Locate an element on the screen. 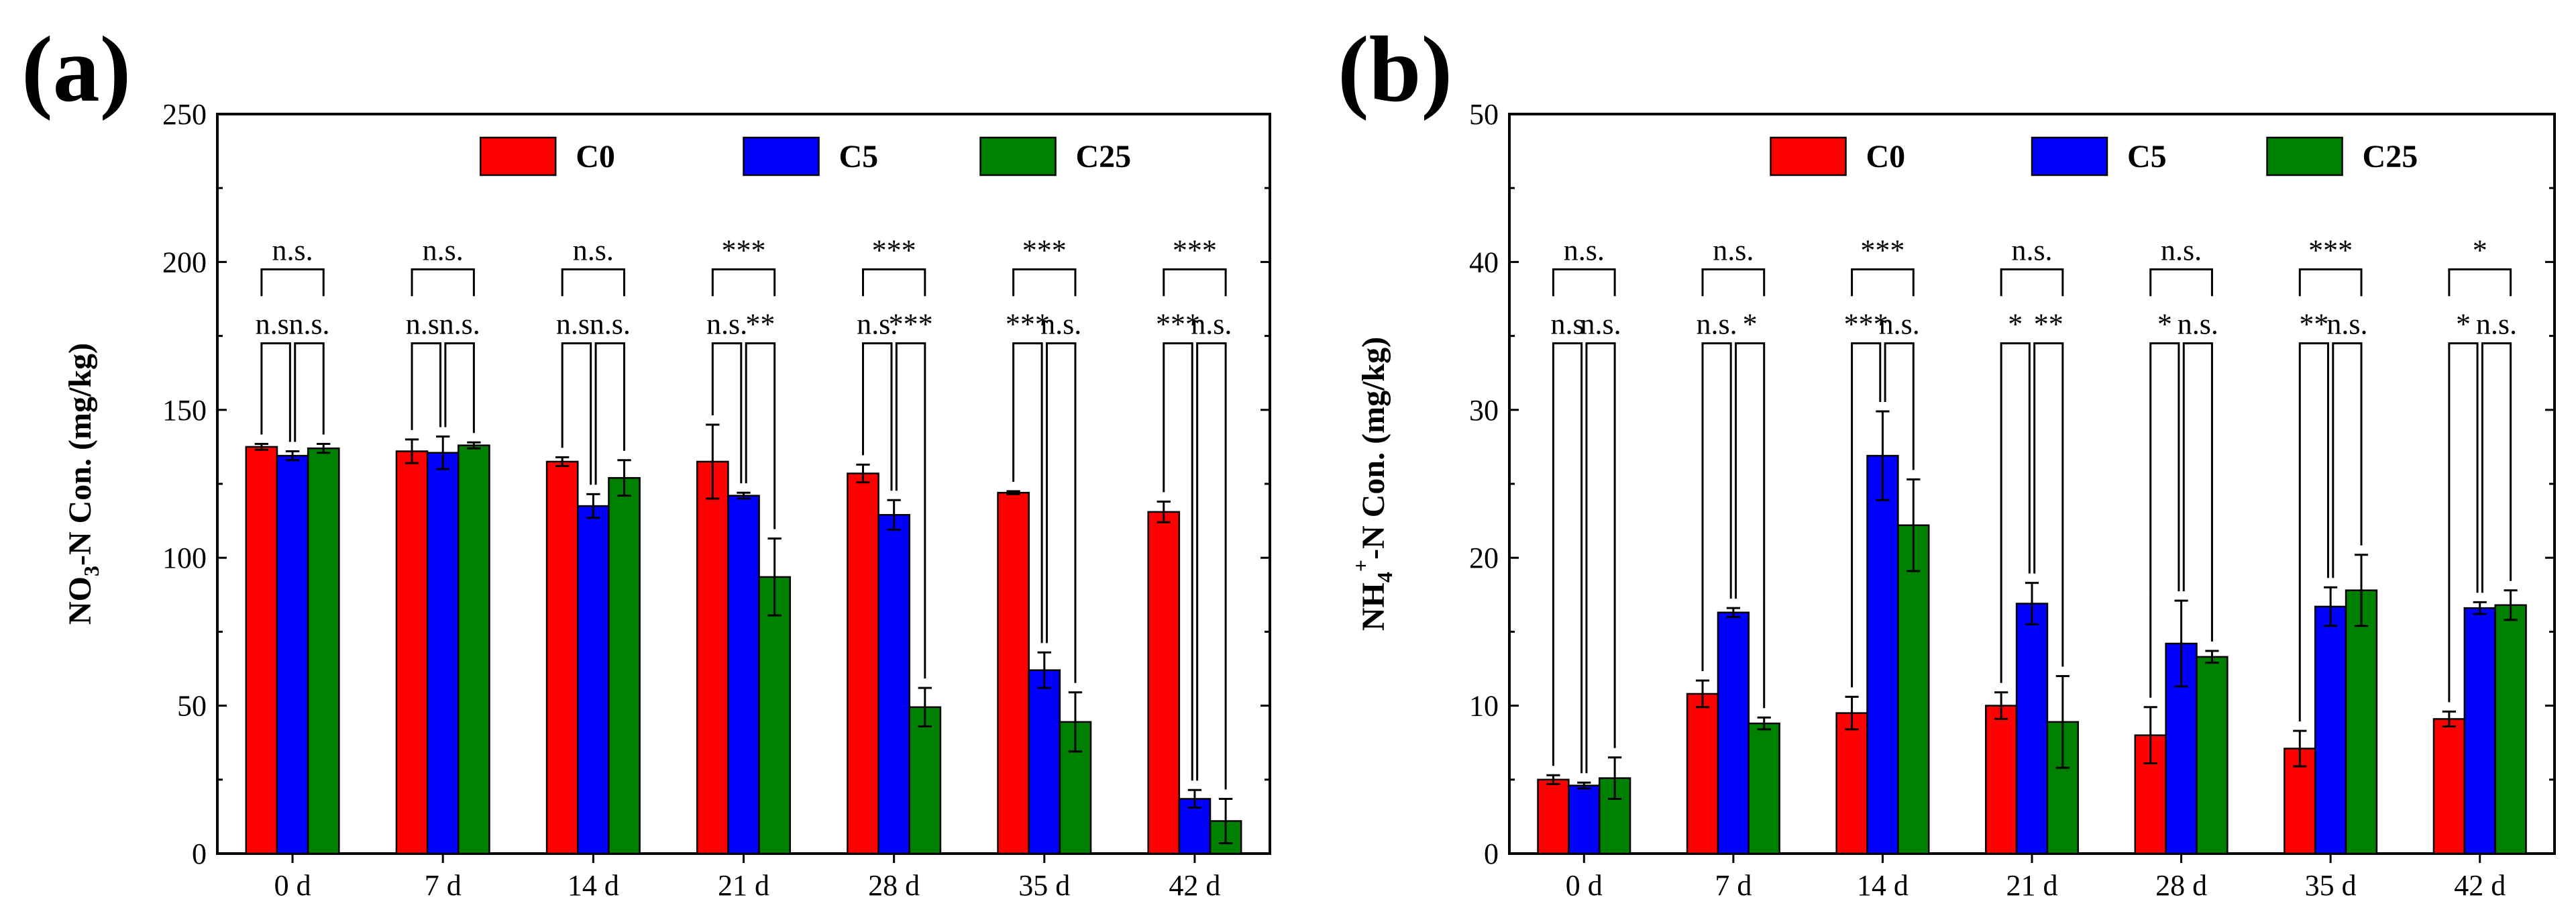 The width and height of the screenshot is (2576, 920). panel-label-b: (b) is located at coordinates (1395, 69).